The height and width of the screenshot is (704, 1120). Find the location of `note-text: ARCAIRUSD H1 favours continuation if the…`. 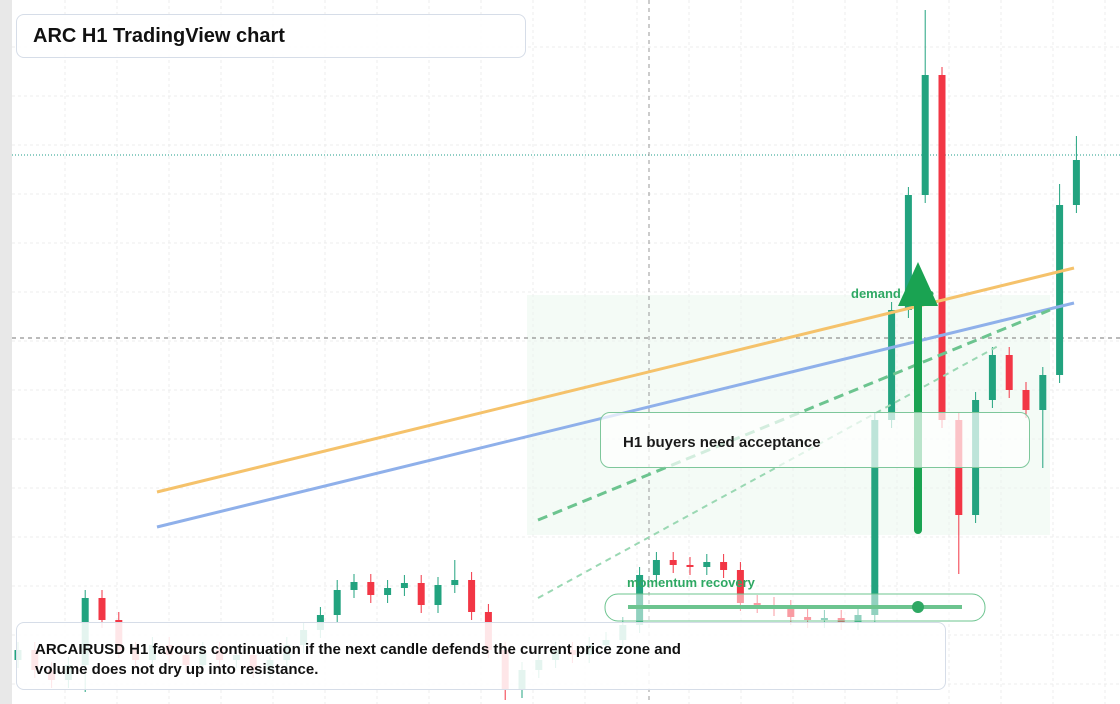

note-text: ARCAIRUSD H1 favours continuation if the… is located at coordinates (358, 659).